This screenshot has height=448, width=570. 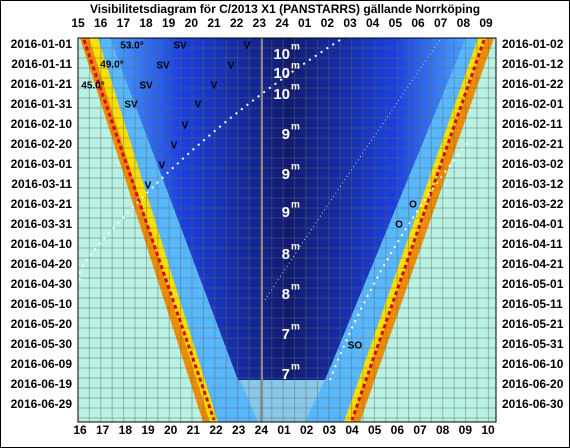 I want to click on right-date-label: 2016-06-20, so click(x=533, y=384).